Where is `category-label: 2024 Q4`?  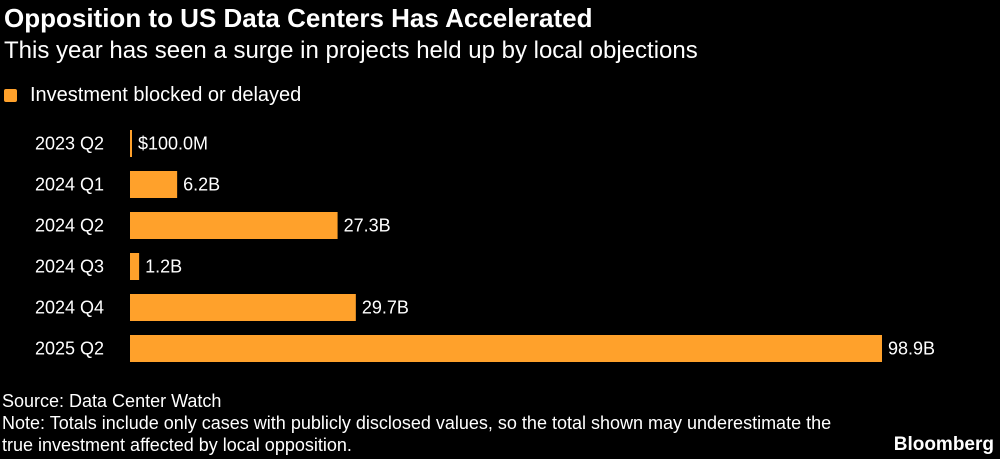 category-label: 2024 Q4 is located at coordinates (69, 308).